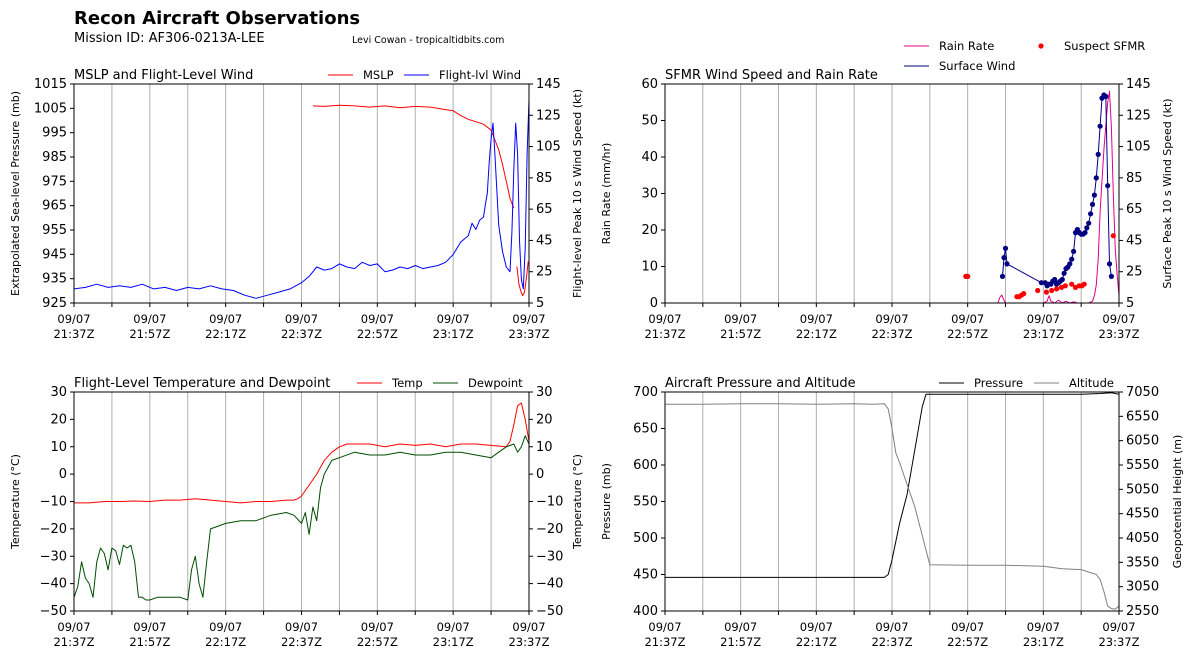 Image resolution: width=1193 pixels, height=659 pixels. I want to click on y-axis-label-left: Pressure (mb), so click(606, 501).